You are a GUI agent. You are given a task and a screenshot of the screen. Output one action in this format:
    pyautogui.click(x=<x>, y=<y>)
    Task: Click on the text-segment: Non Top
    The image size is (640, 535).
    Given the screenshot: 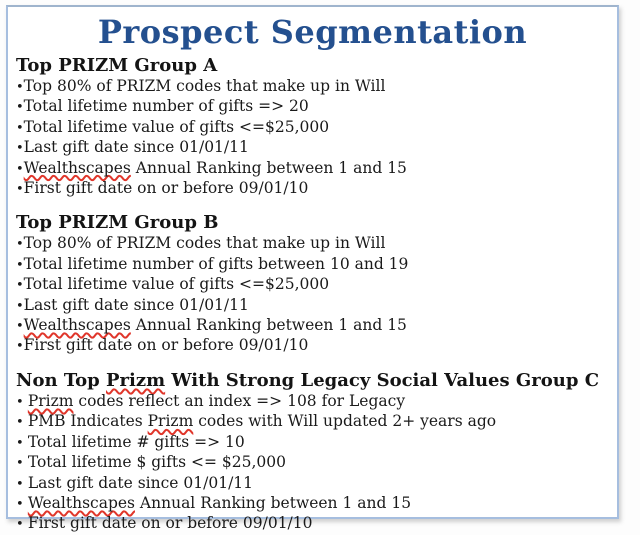 What is the action you would take?
    pyautogui.click(x=61, y=380)
    